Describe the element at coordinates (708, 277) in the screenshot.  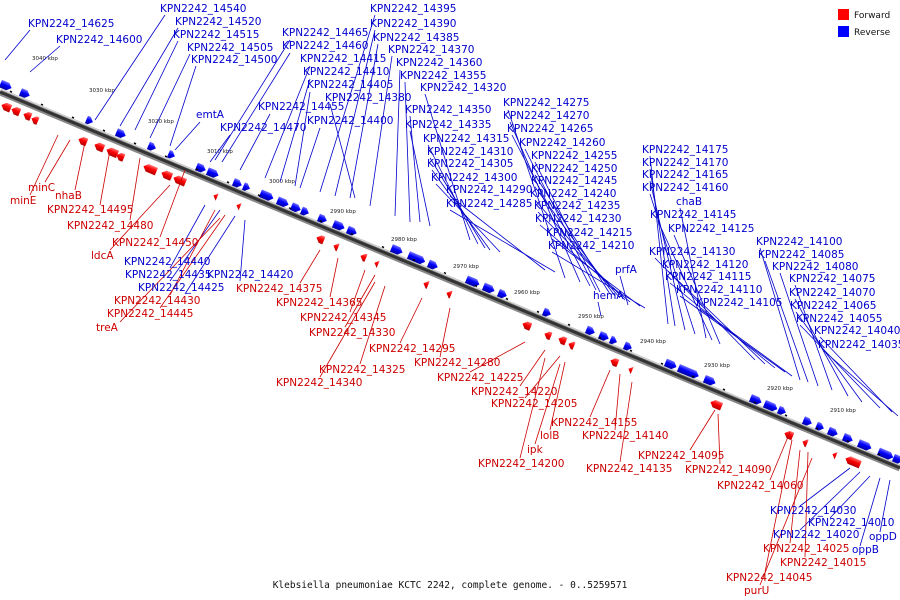
I see `gene-label: KPN2242_14115` at that location.